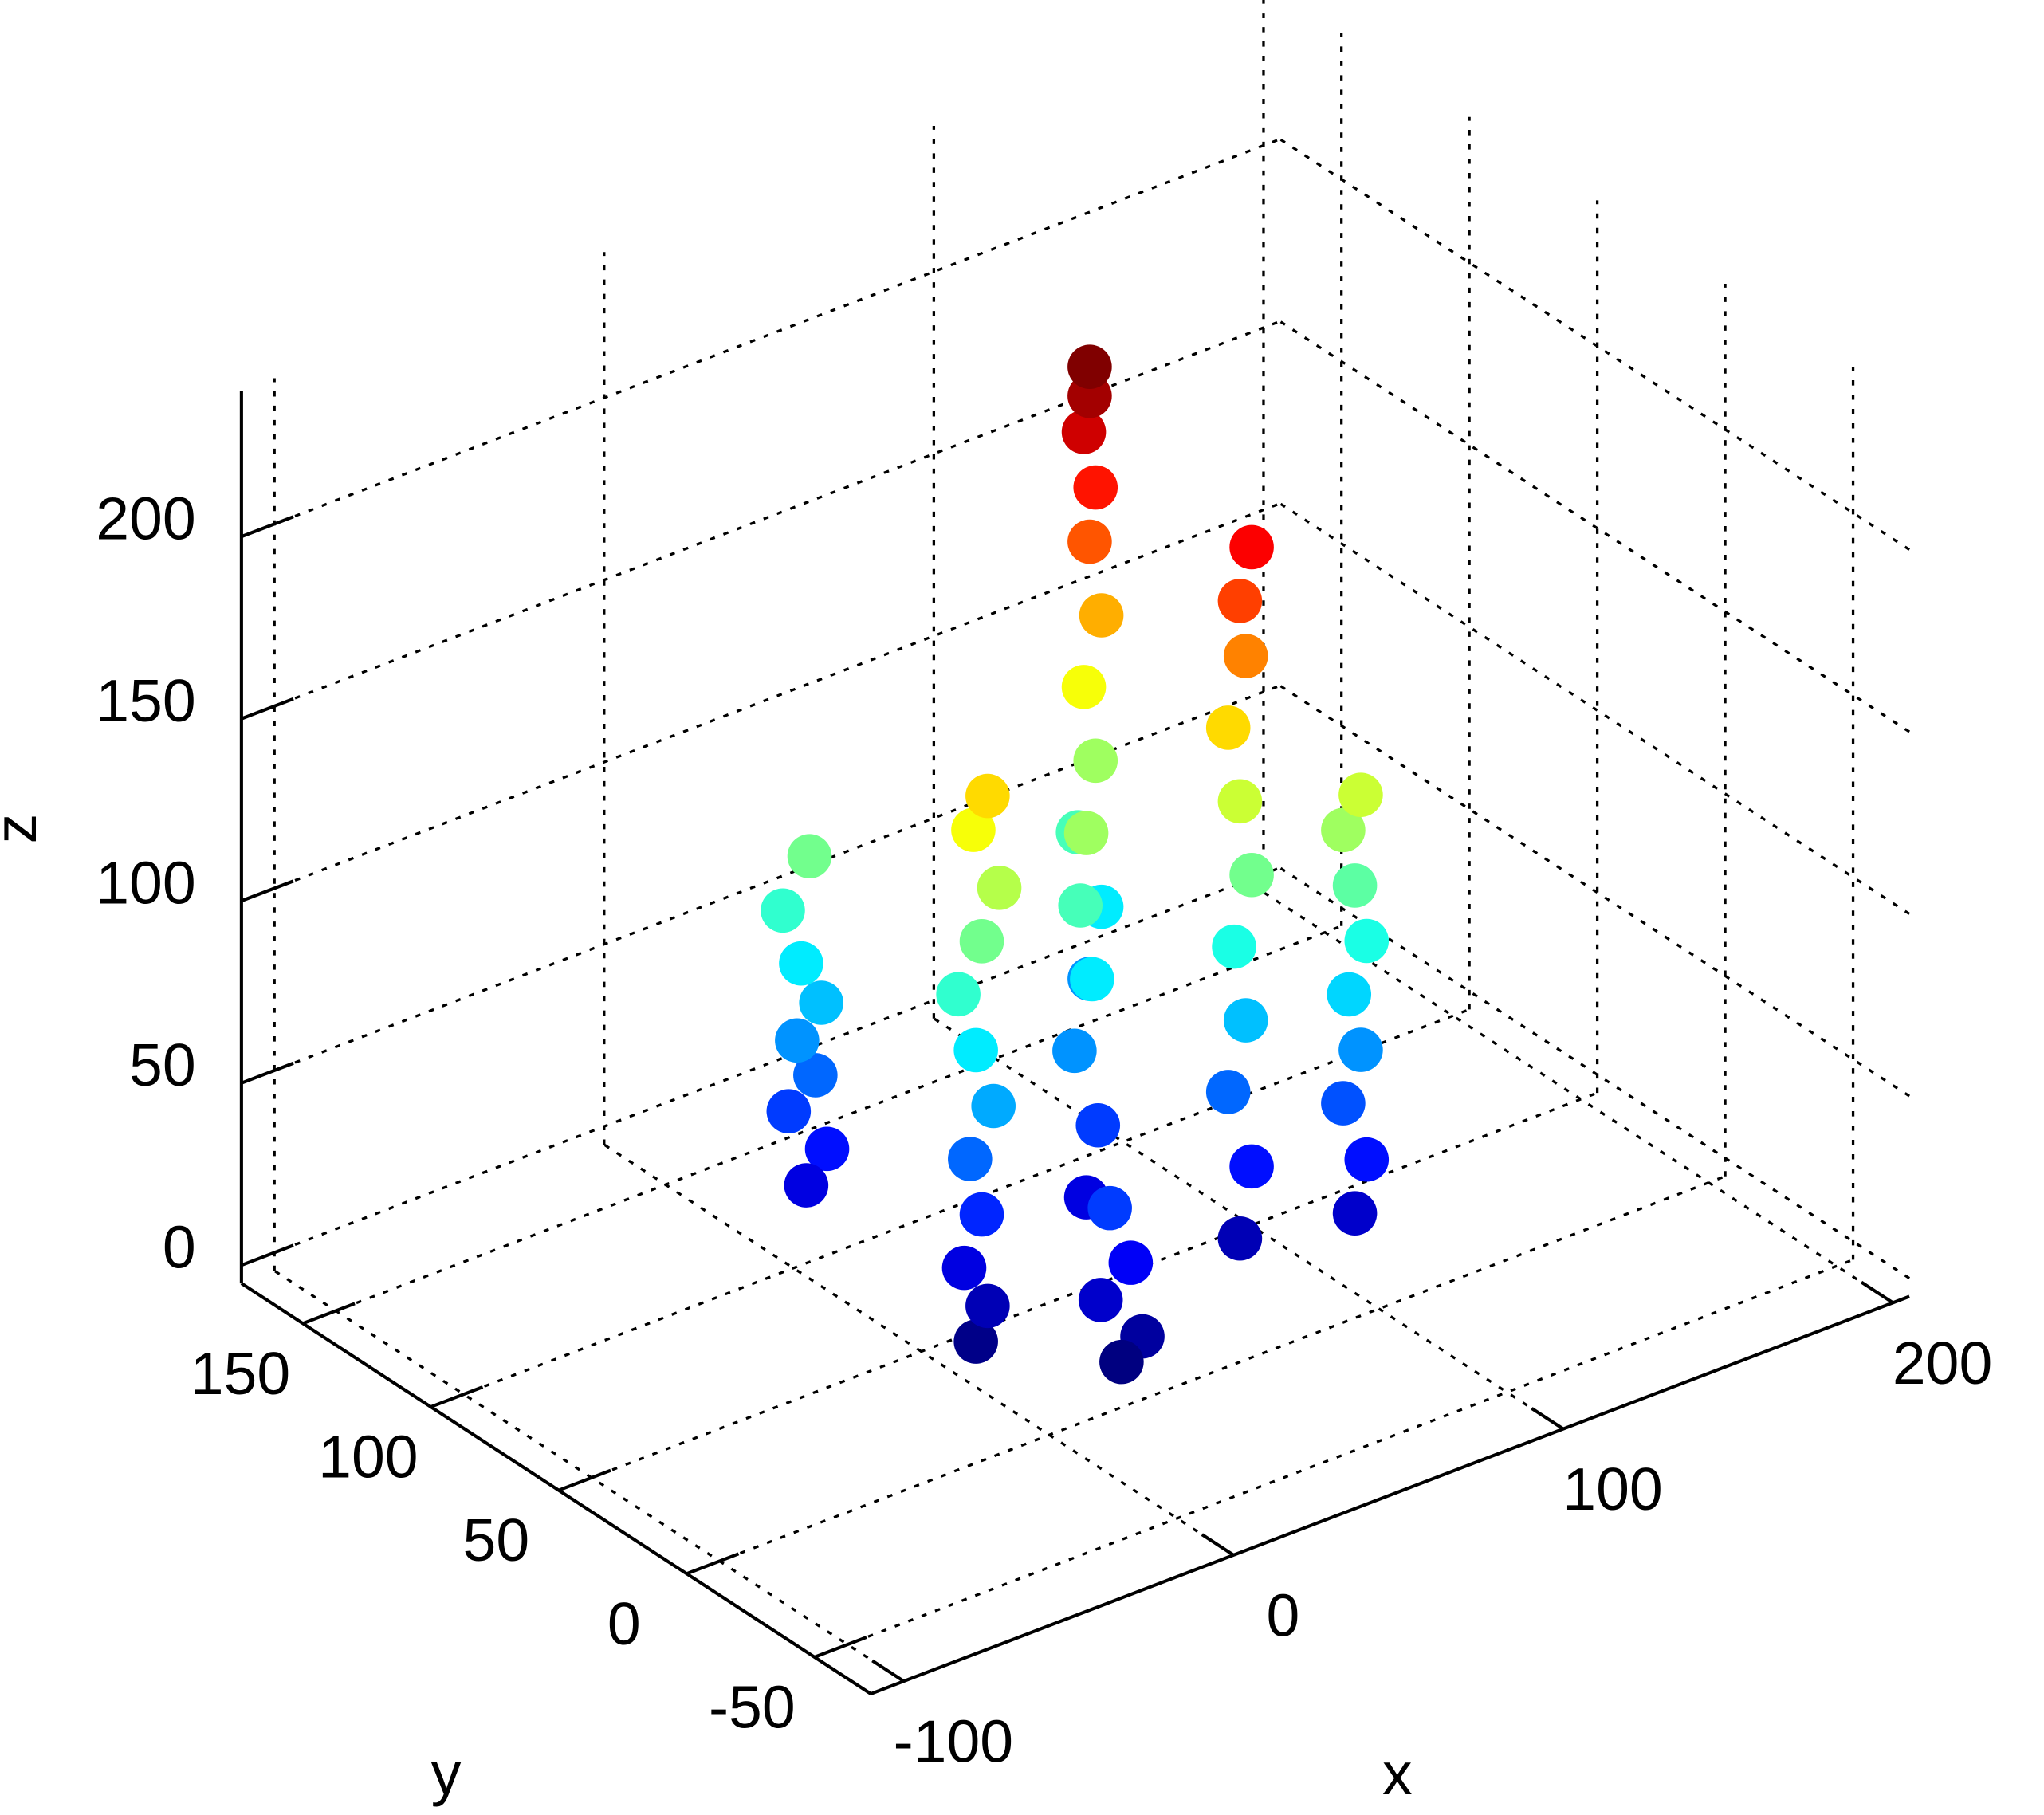 This screenshot has height=1815, width=2044. What do you see at coordinates (24, 829) in the screenshot?
I see `z-axis-label: z` at bounding box center [24, 829].